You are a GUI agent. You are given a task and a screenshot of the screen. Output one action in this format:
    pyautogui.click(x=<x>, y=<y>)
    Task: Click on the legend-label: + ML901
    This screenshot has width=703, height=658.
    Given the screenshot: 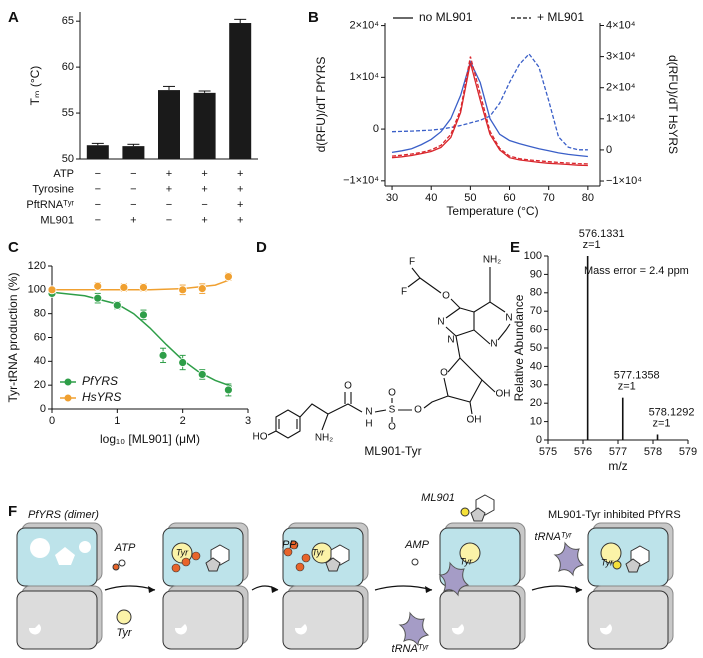 What is the action you would take?
    pyautogui.click(x=560, y=17)
    